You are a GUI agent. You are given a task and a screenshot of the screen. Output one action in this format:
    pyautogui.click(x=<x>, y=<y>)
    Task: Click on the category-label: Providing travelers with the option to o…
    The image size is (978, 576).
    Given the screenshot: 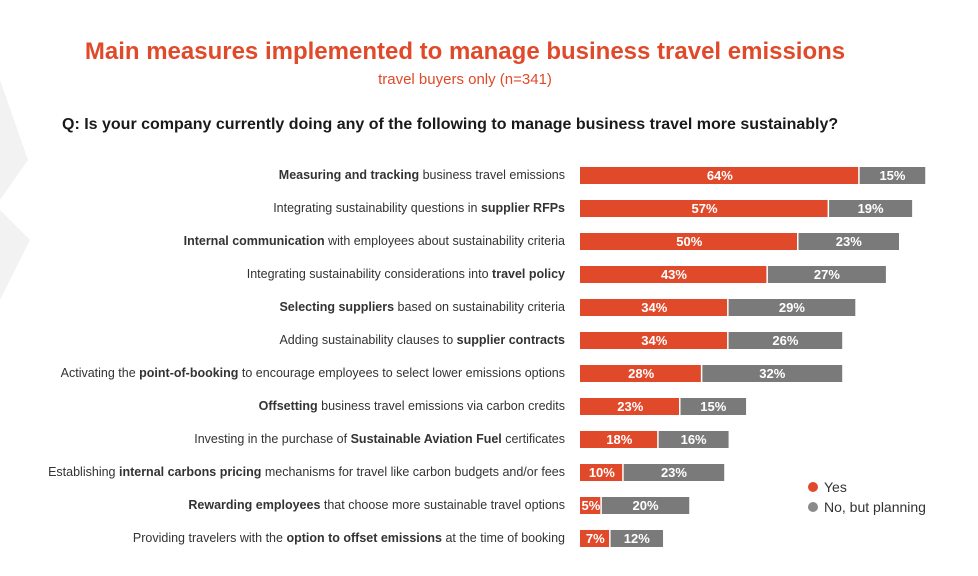 What is the action you would take?
    pyautogui.click(x=348, y=537)
    